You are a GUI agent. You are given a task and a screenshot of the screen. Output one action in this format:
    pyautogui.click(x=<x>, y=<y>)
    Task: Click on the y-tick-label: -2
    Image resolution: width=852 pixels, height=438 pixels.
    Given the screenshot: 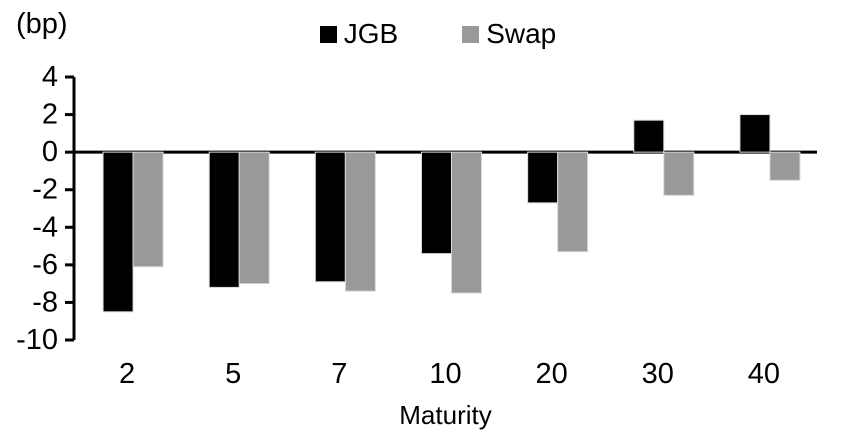 What is the action you would take?
    pyautogui.click(x=45, y=190)
    